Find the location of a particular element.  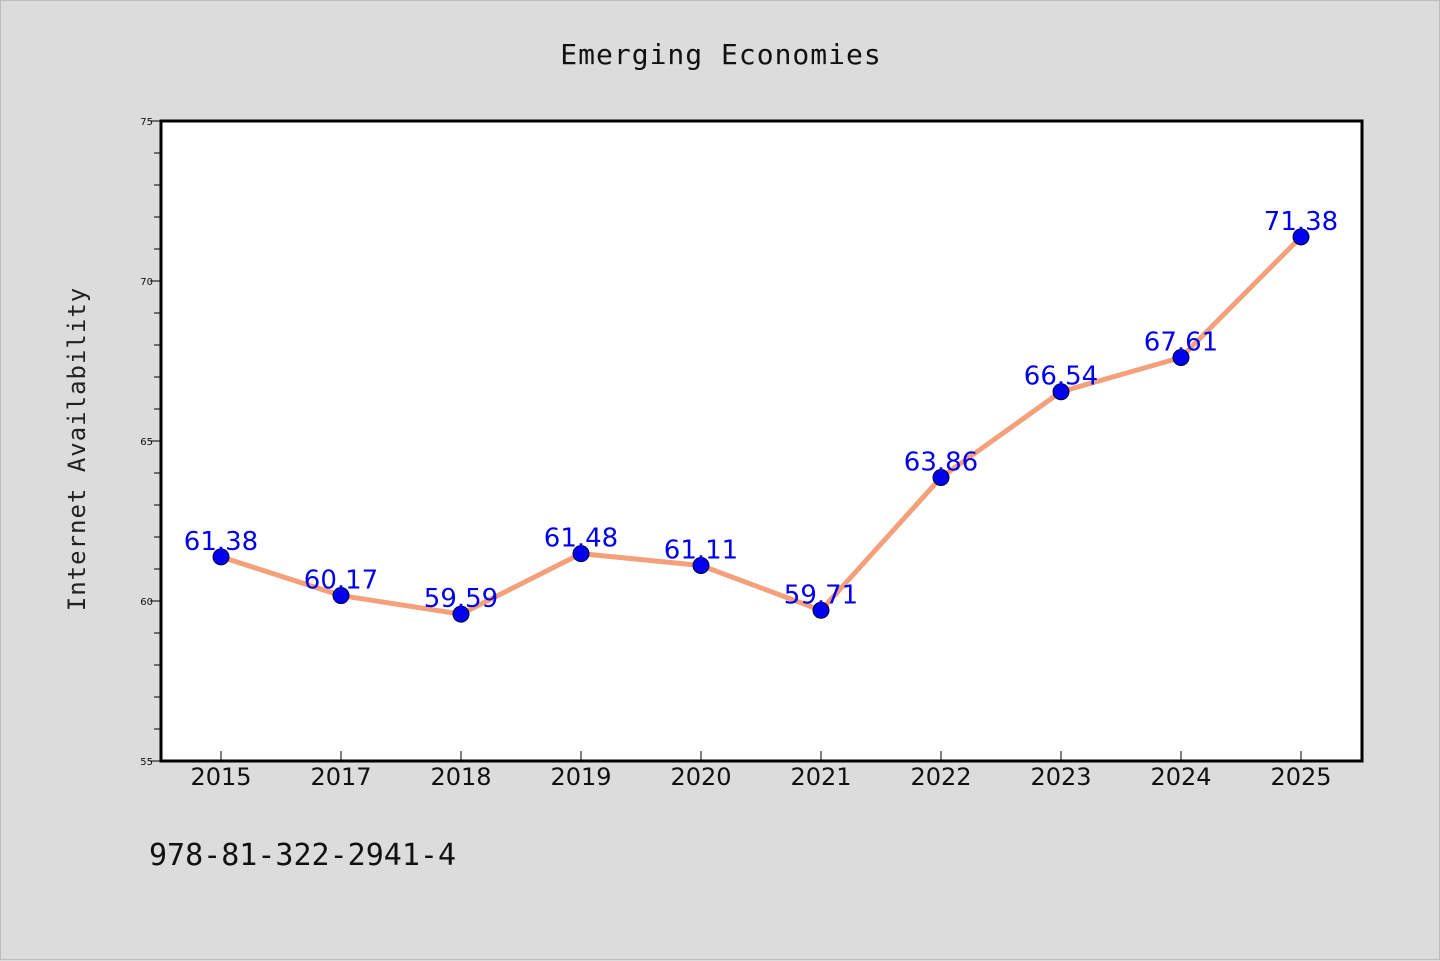

y-tick-label: 55 is located at coordinates (146, 762).